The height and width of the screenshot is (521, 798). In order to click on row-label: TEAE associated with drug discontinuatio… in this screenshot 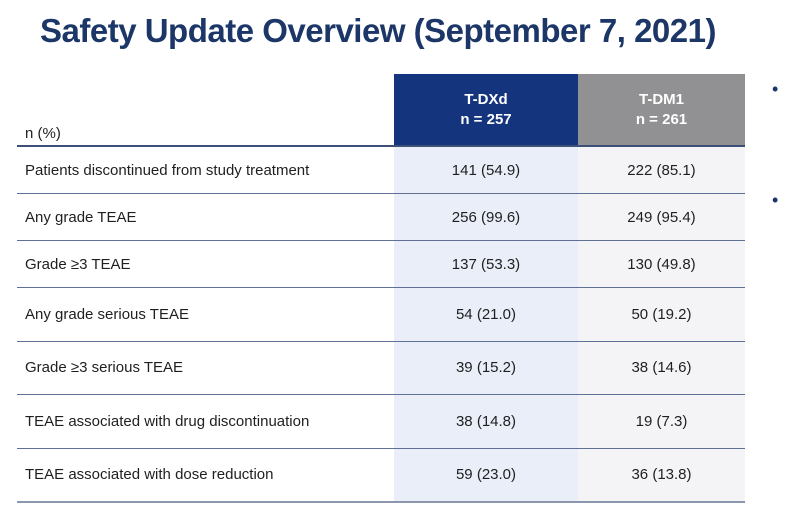, I will do `click(205, 421)`.